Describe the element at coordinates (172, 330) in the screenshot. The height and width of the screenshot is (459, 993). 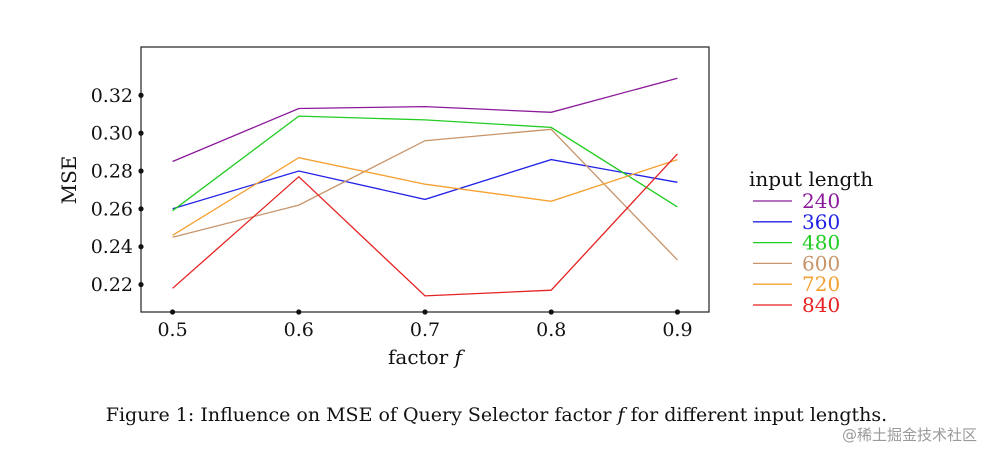
I see `x-tick-label: 0.5` at that location.